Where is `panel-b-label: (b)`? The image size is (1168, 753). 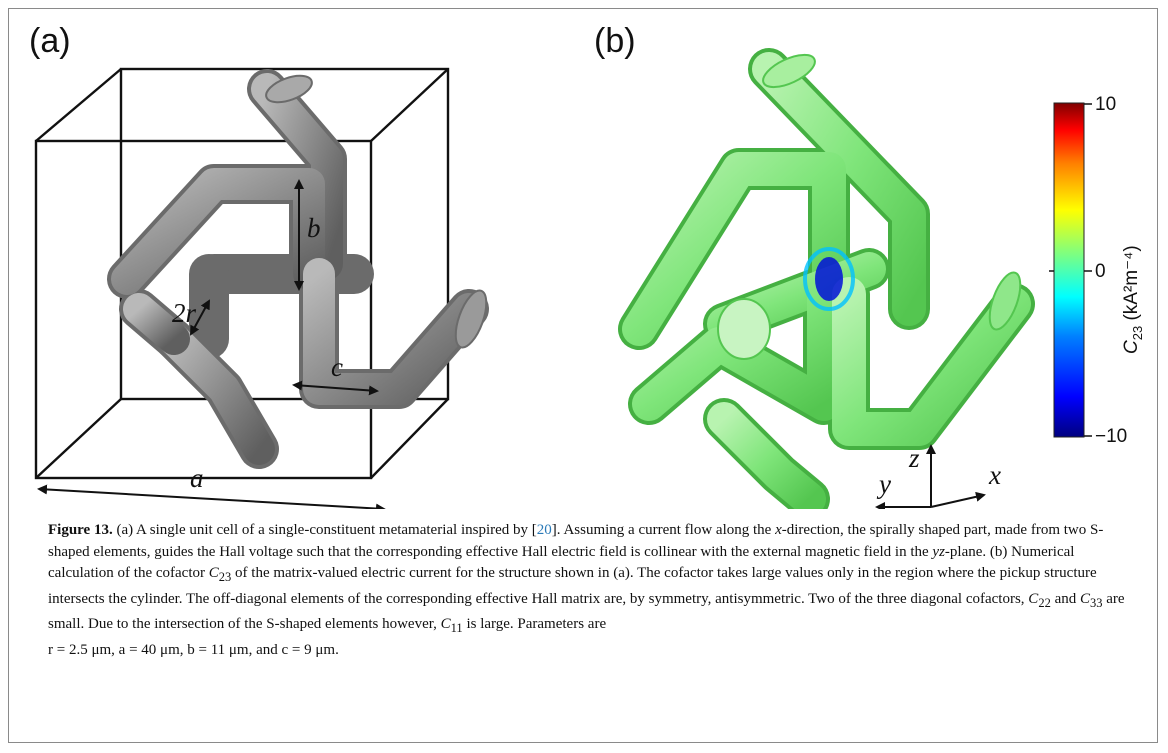
panel-b-label: (b) is located at coordinates (615, 41).